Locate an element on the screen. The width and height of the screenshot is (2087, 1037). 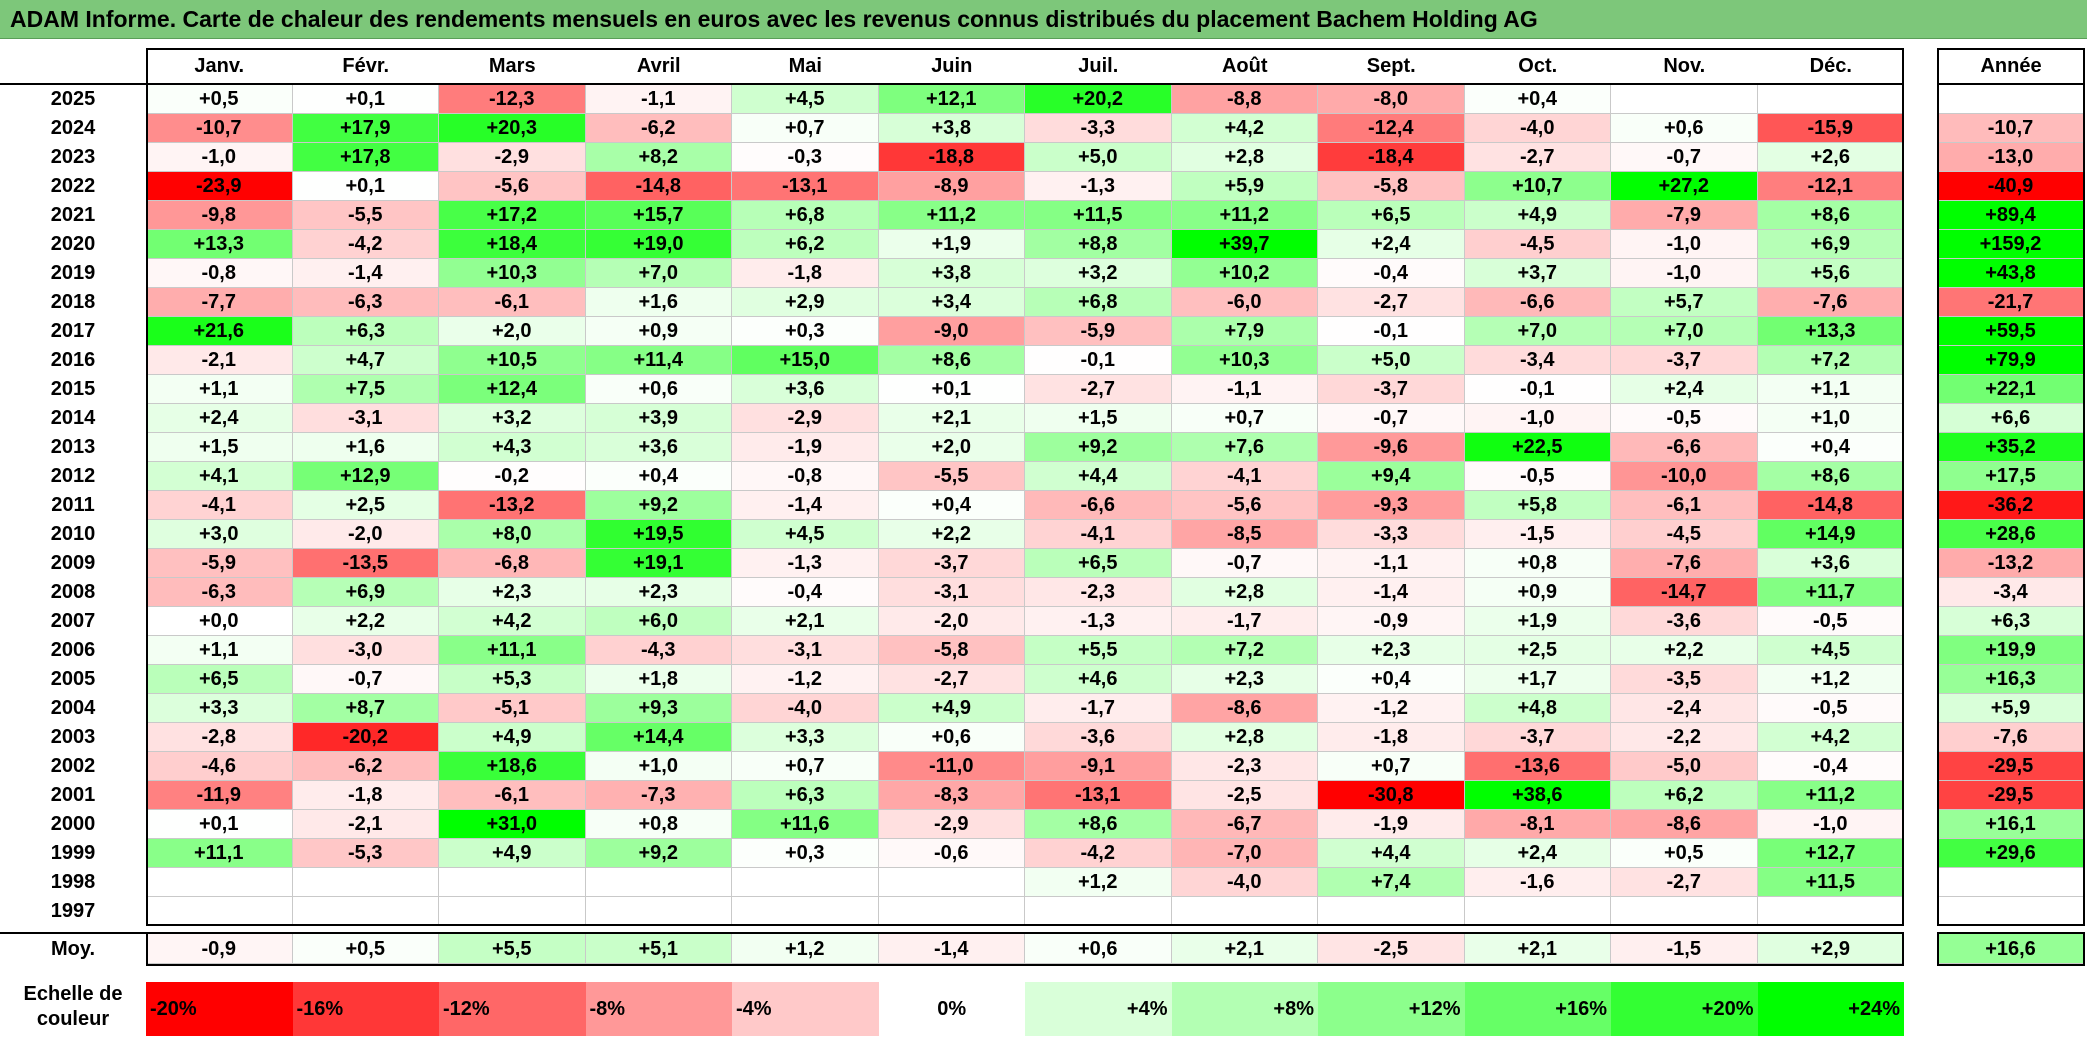
average-label: Moy. is located at coordinates (73, 949).